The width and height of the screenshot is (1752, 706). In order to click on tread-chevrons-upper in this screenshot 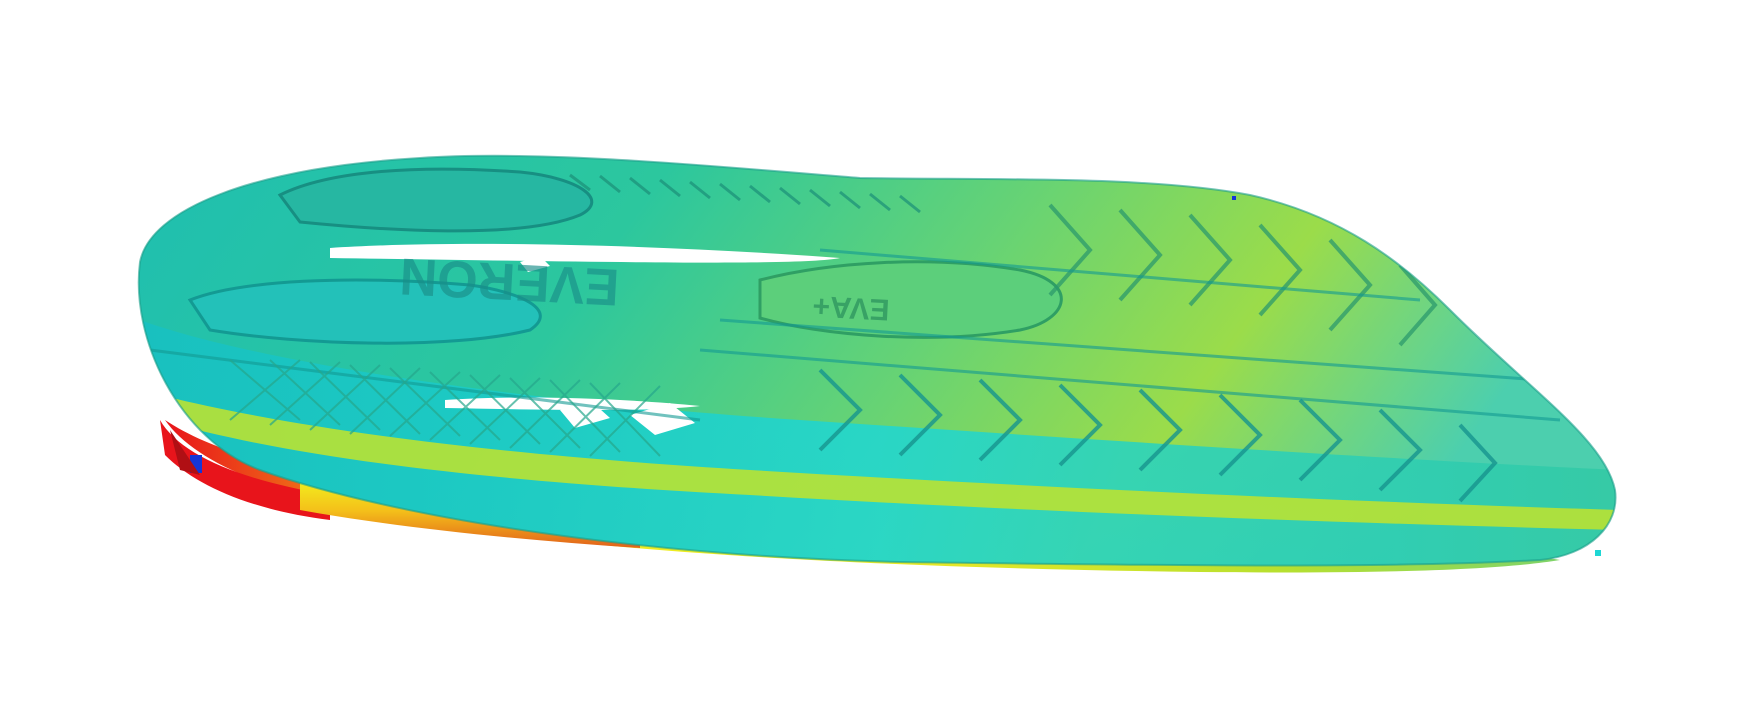, I will do `click(1243, 275)`.